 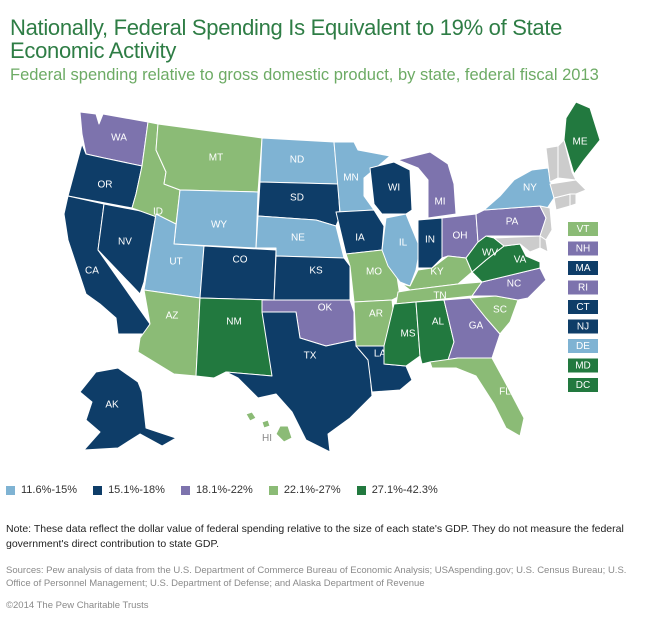 I want to click on callout-label-MD: MD, so click(x=583, y=366).